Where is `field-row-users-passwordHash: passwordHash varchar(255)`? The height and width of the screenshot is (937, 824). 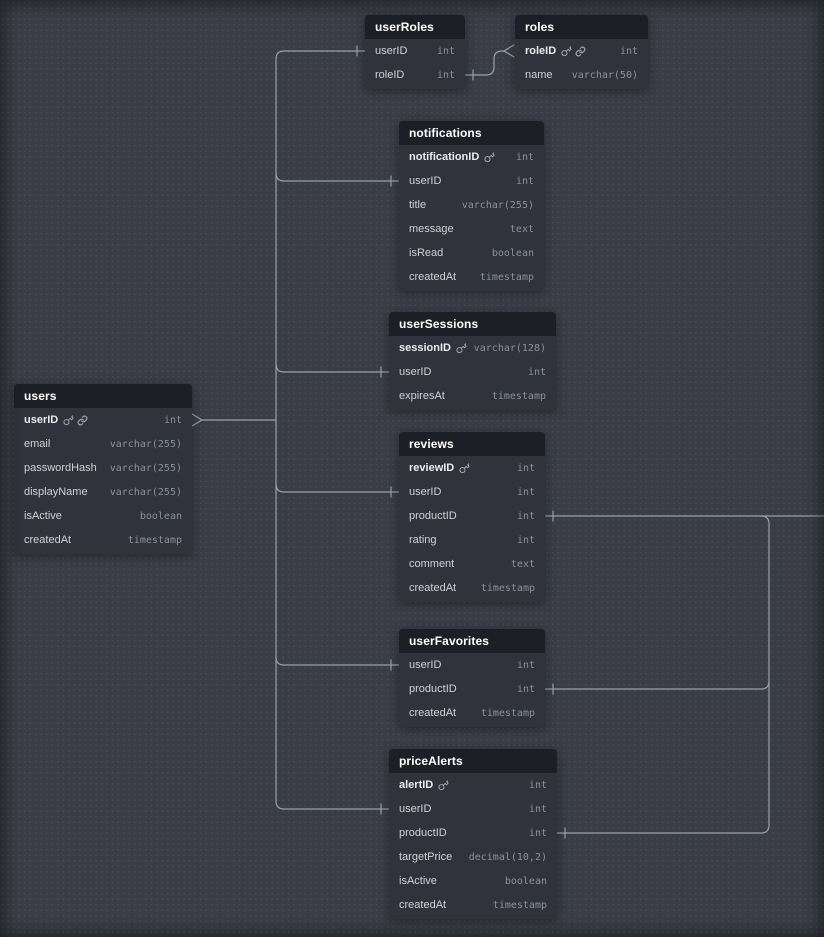 field-row-users-passwordHash: passwordHash varchar(255) is located at coordinates (103, 468).